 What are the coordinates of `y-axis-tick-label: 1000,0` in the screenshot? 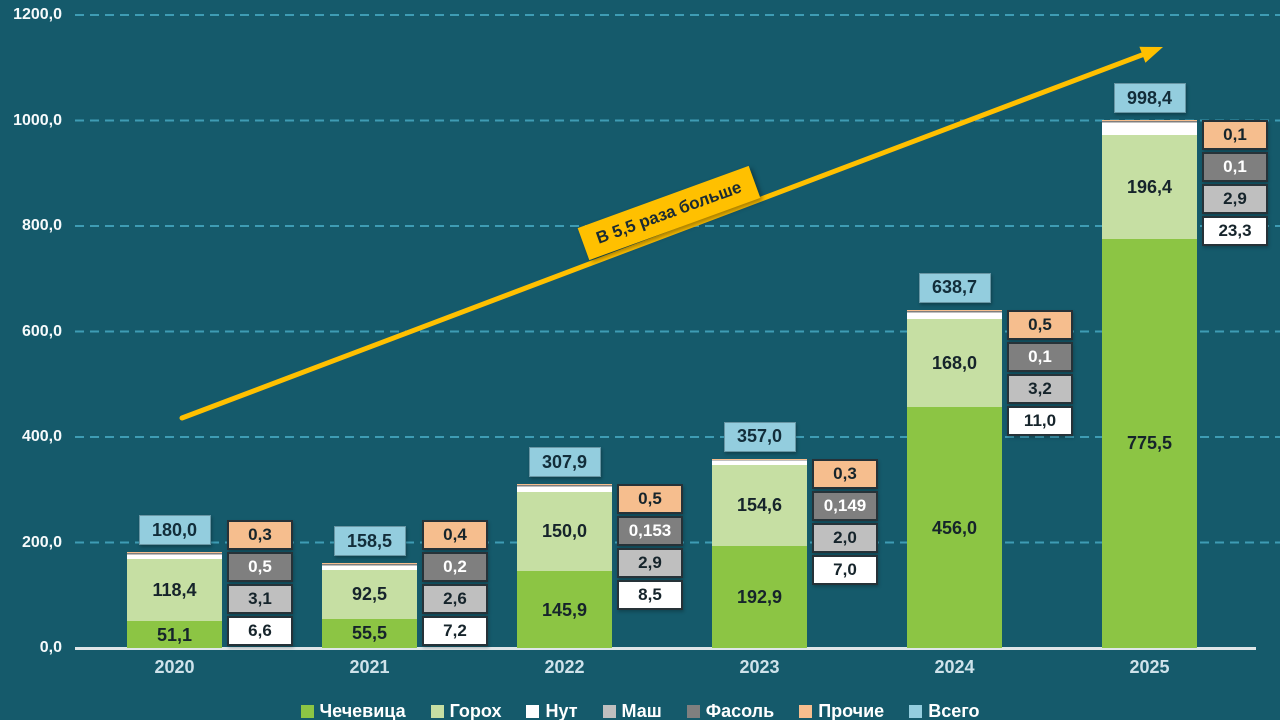 It's located at (37, 120).